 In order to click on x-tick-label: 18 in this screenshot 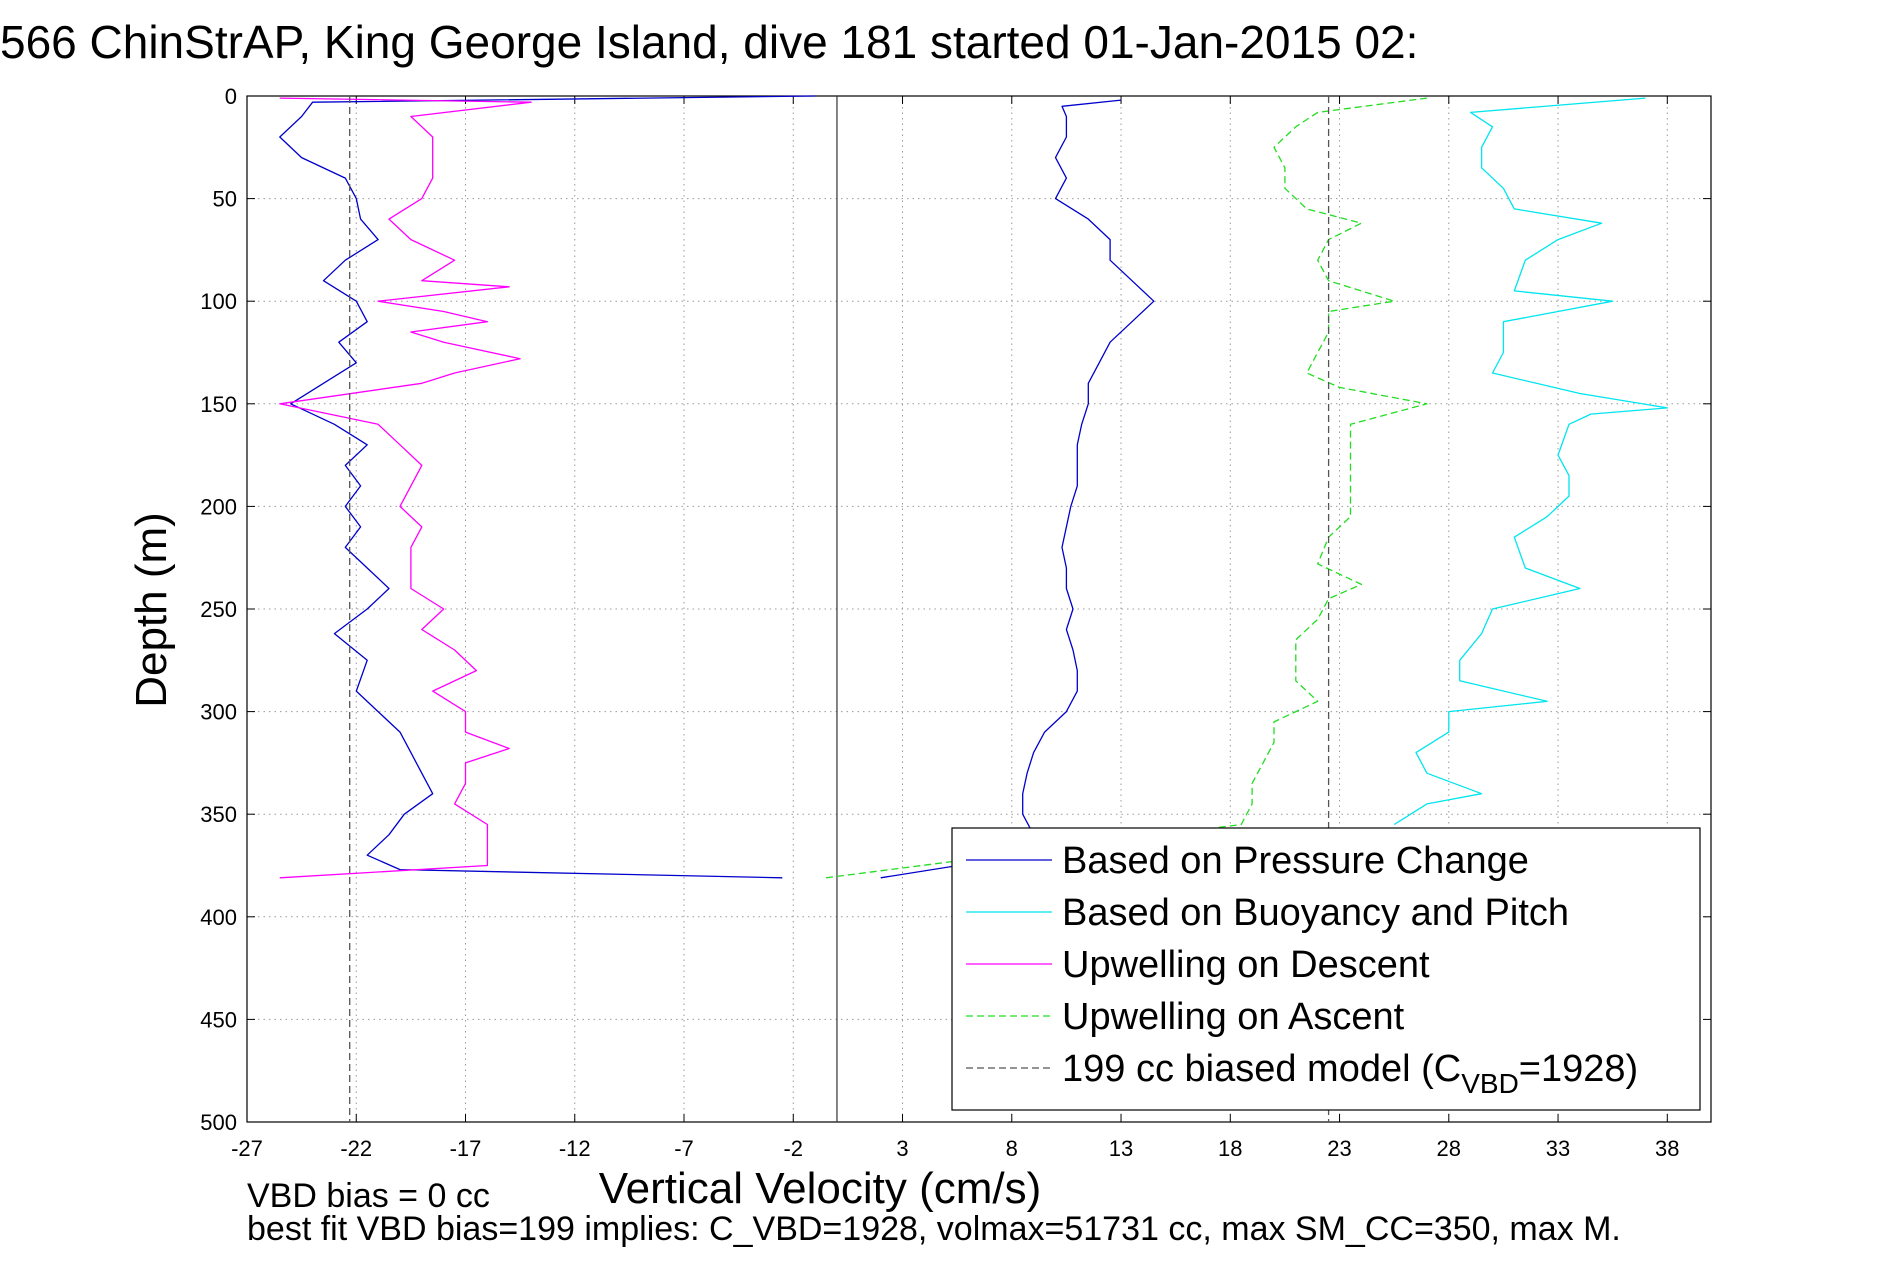, I will do `click(1230, 1148)`.